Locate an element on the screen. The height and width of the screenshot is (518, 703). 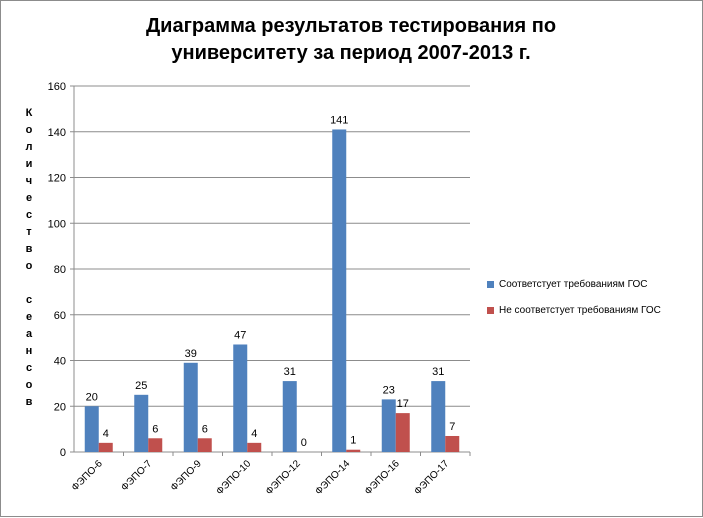
y-axis-label-letter: а is located at coordinates (29, 334).